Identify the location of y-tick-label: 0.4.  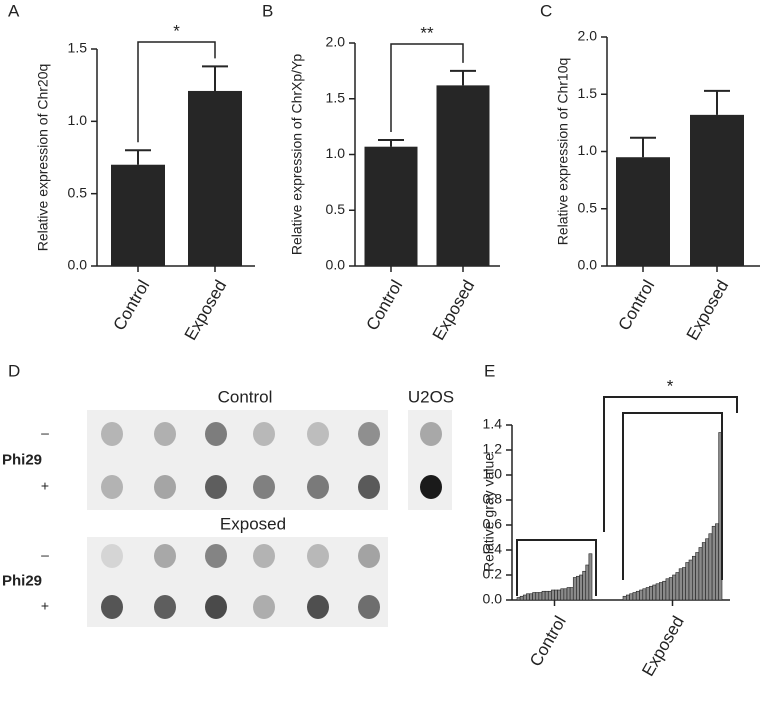
(493, 549).